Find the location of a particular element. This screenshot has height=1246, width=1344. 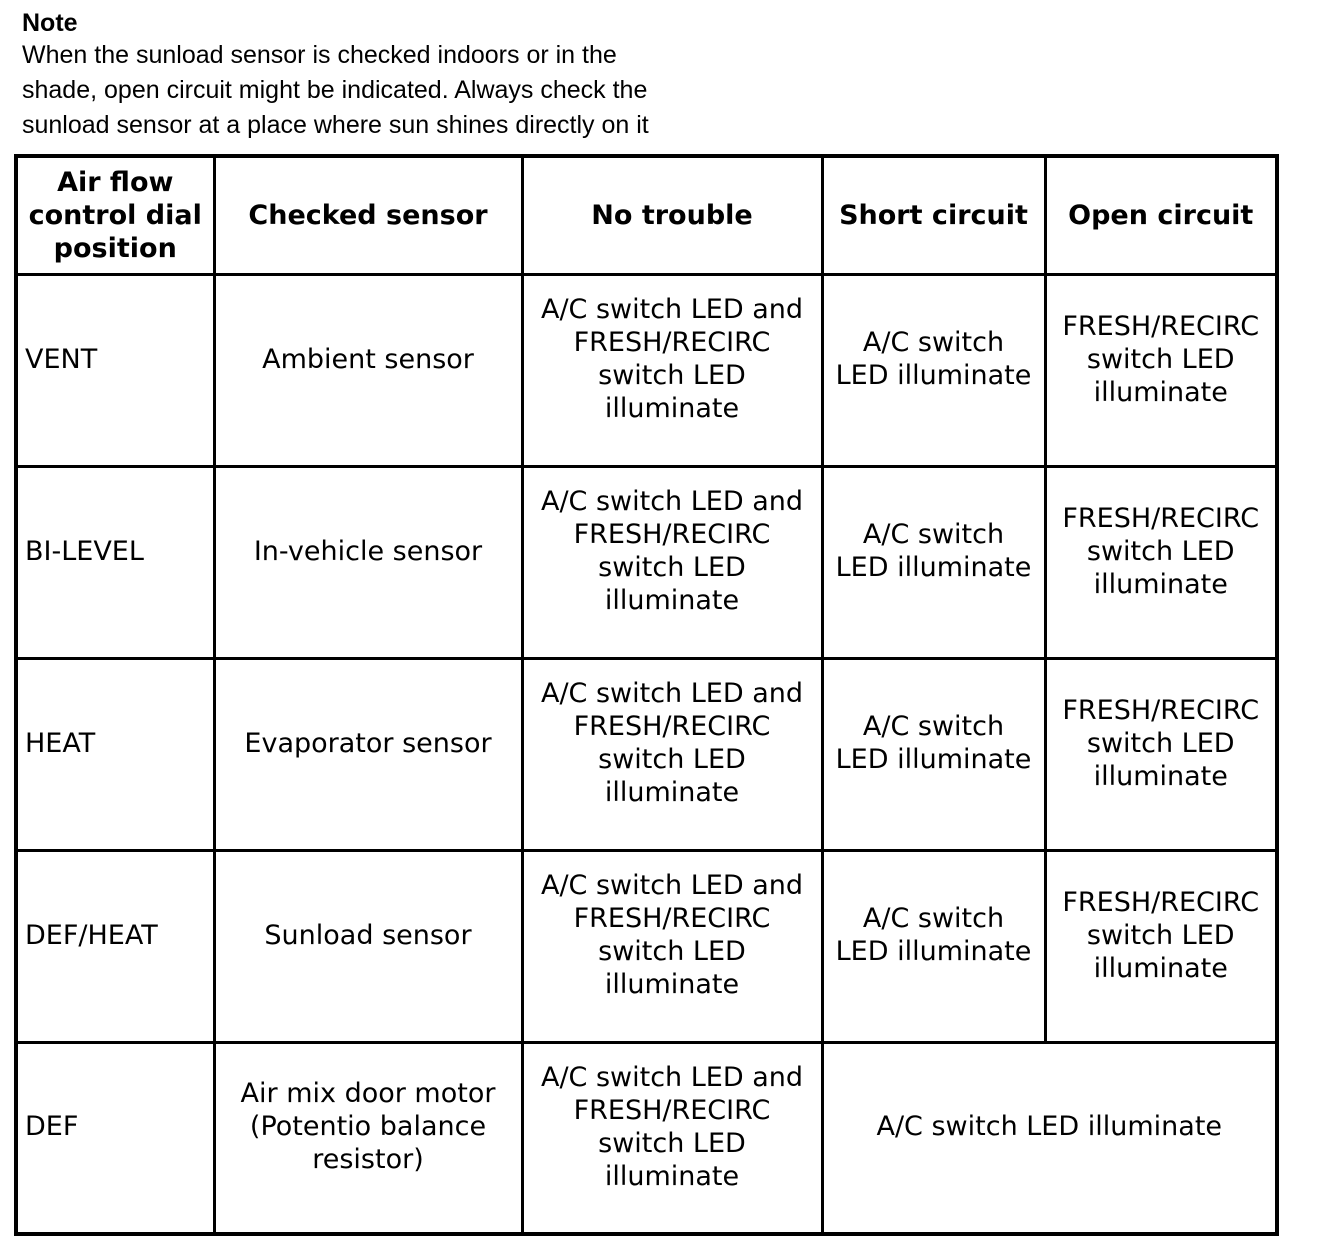

dial-position-cell: VENT is located at coordinates (115, 370).